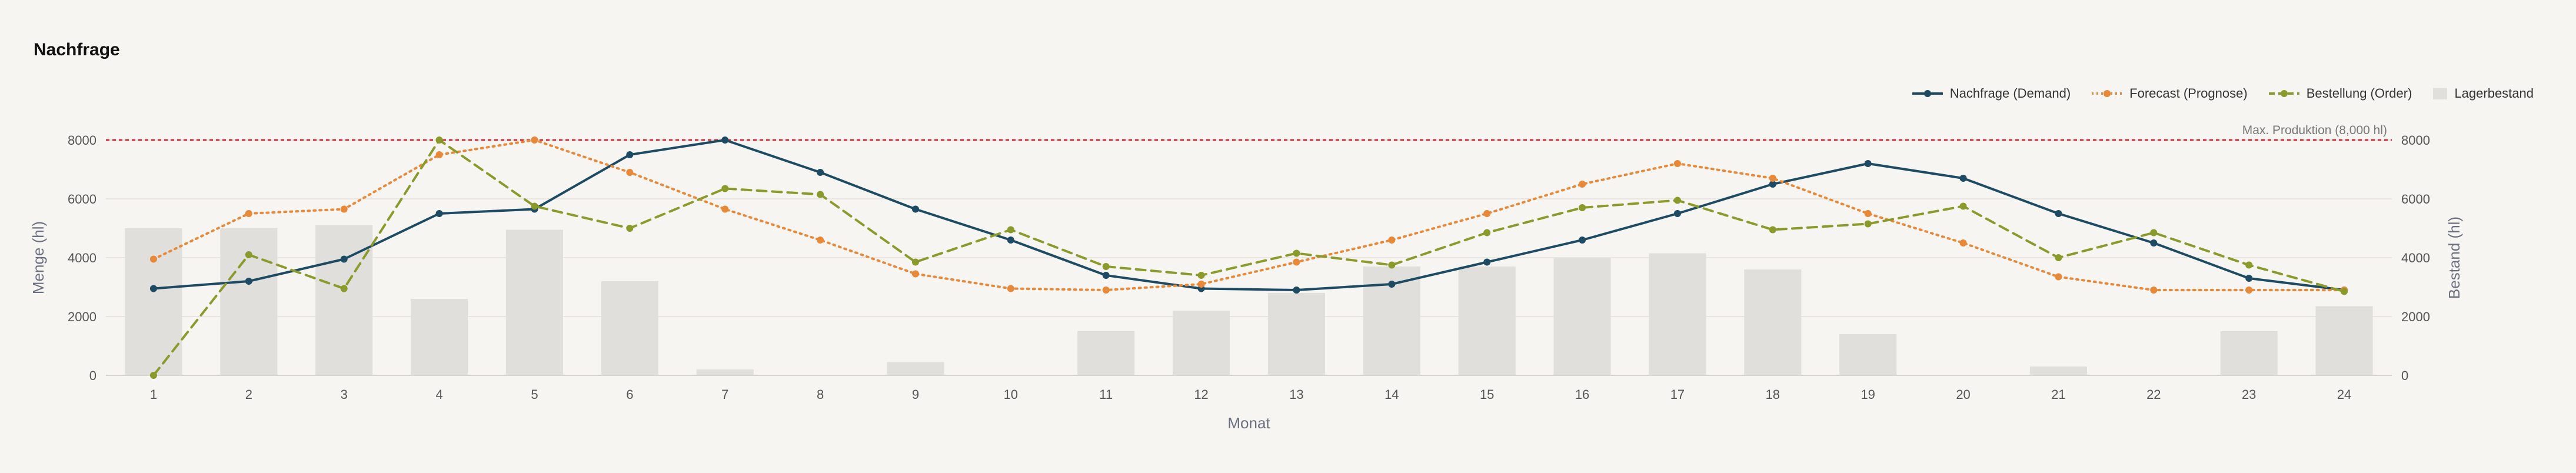  I want to click on x-tick-label: 1, so click(153, 394).